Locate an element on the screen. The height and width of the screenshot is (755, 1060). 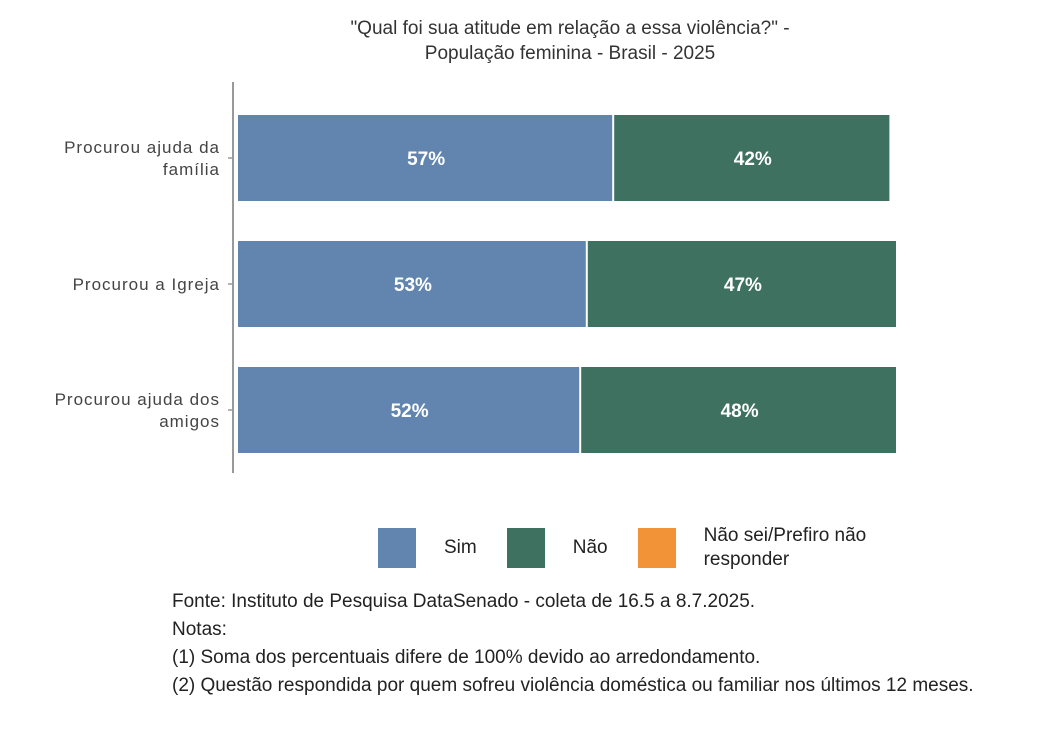
category-label: família is located at coordinates (191, 169).